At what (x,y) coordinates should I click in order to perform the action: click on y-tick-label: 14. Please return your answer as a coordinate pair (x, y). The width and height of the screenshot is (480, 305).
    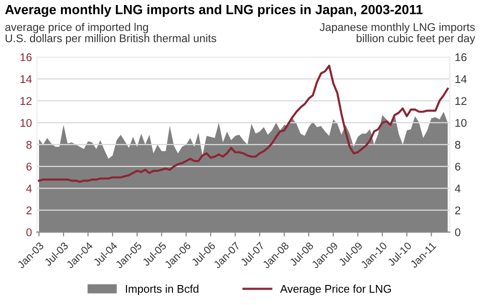
    Looking at the image, I should click on (26, 79).